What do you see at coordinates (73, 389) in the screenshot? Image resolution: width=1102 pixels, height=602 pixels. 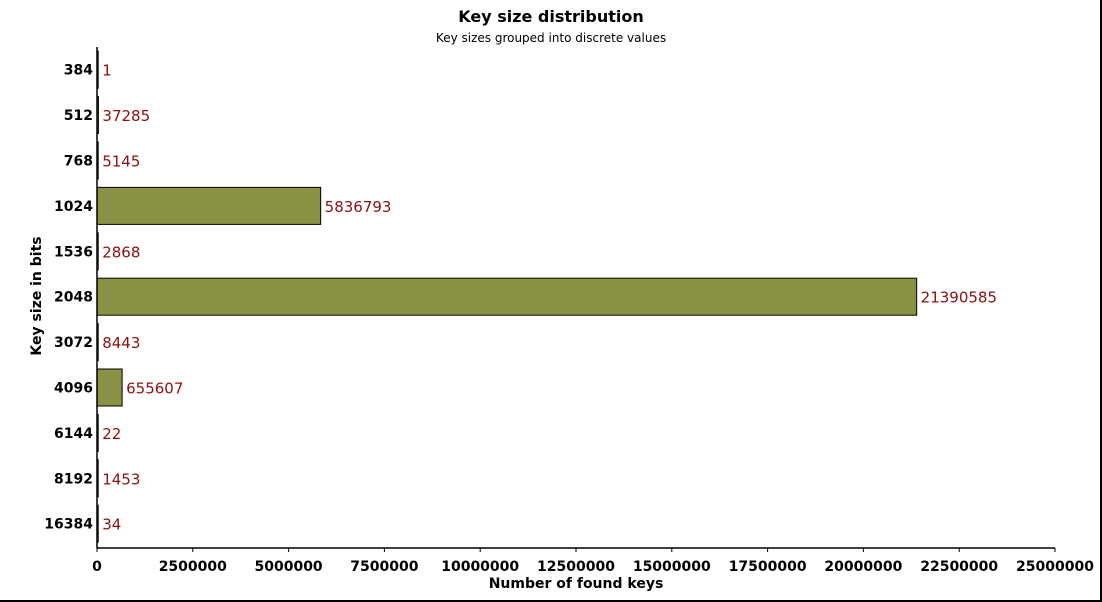 I see `category-label: 4096` at bounding box center [73, 389].